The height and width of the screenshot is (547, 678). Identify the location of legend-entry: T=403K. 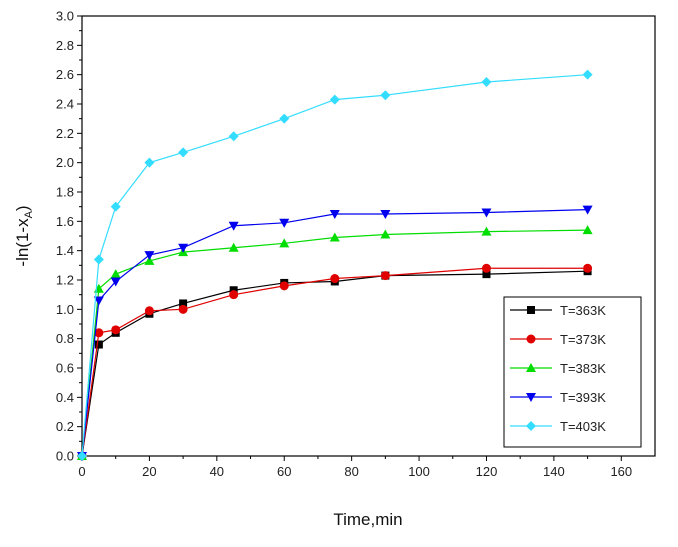
(558, 426).